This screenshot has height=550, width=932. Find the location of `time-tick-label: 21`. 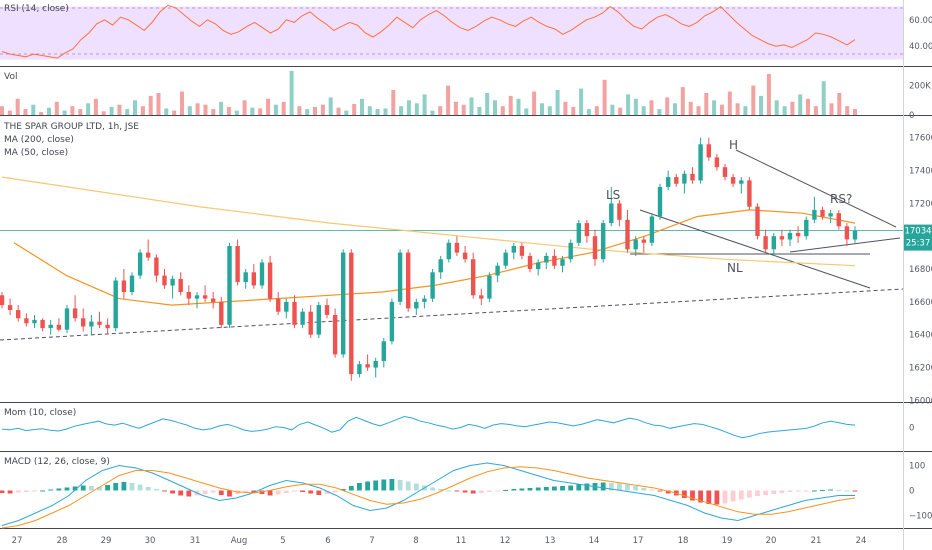

time-tick-label: 21 is located at coordinates (816, 541).